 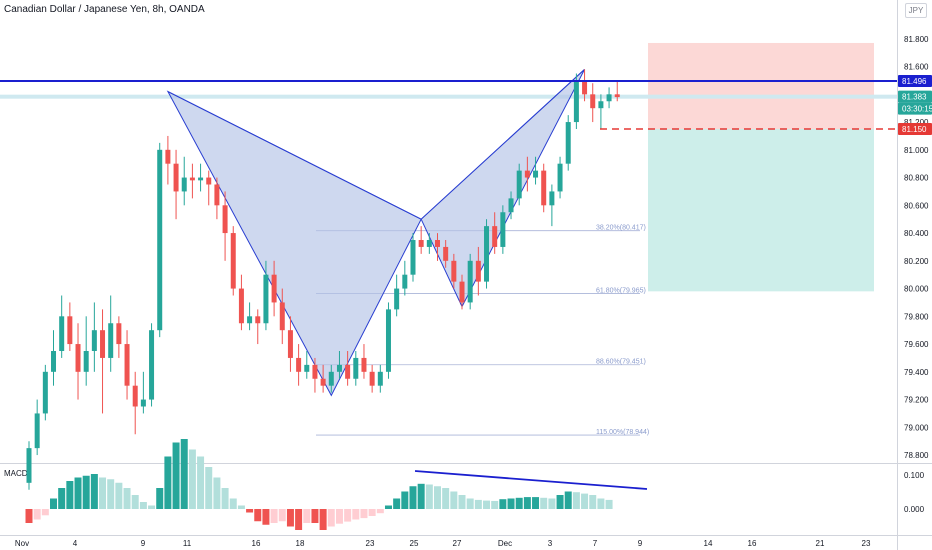 I want to click on macd-label: MACD, so click(x=16, y=473).